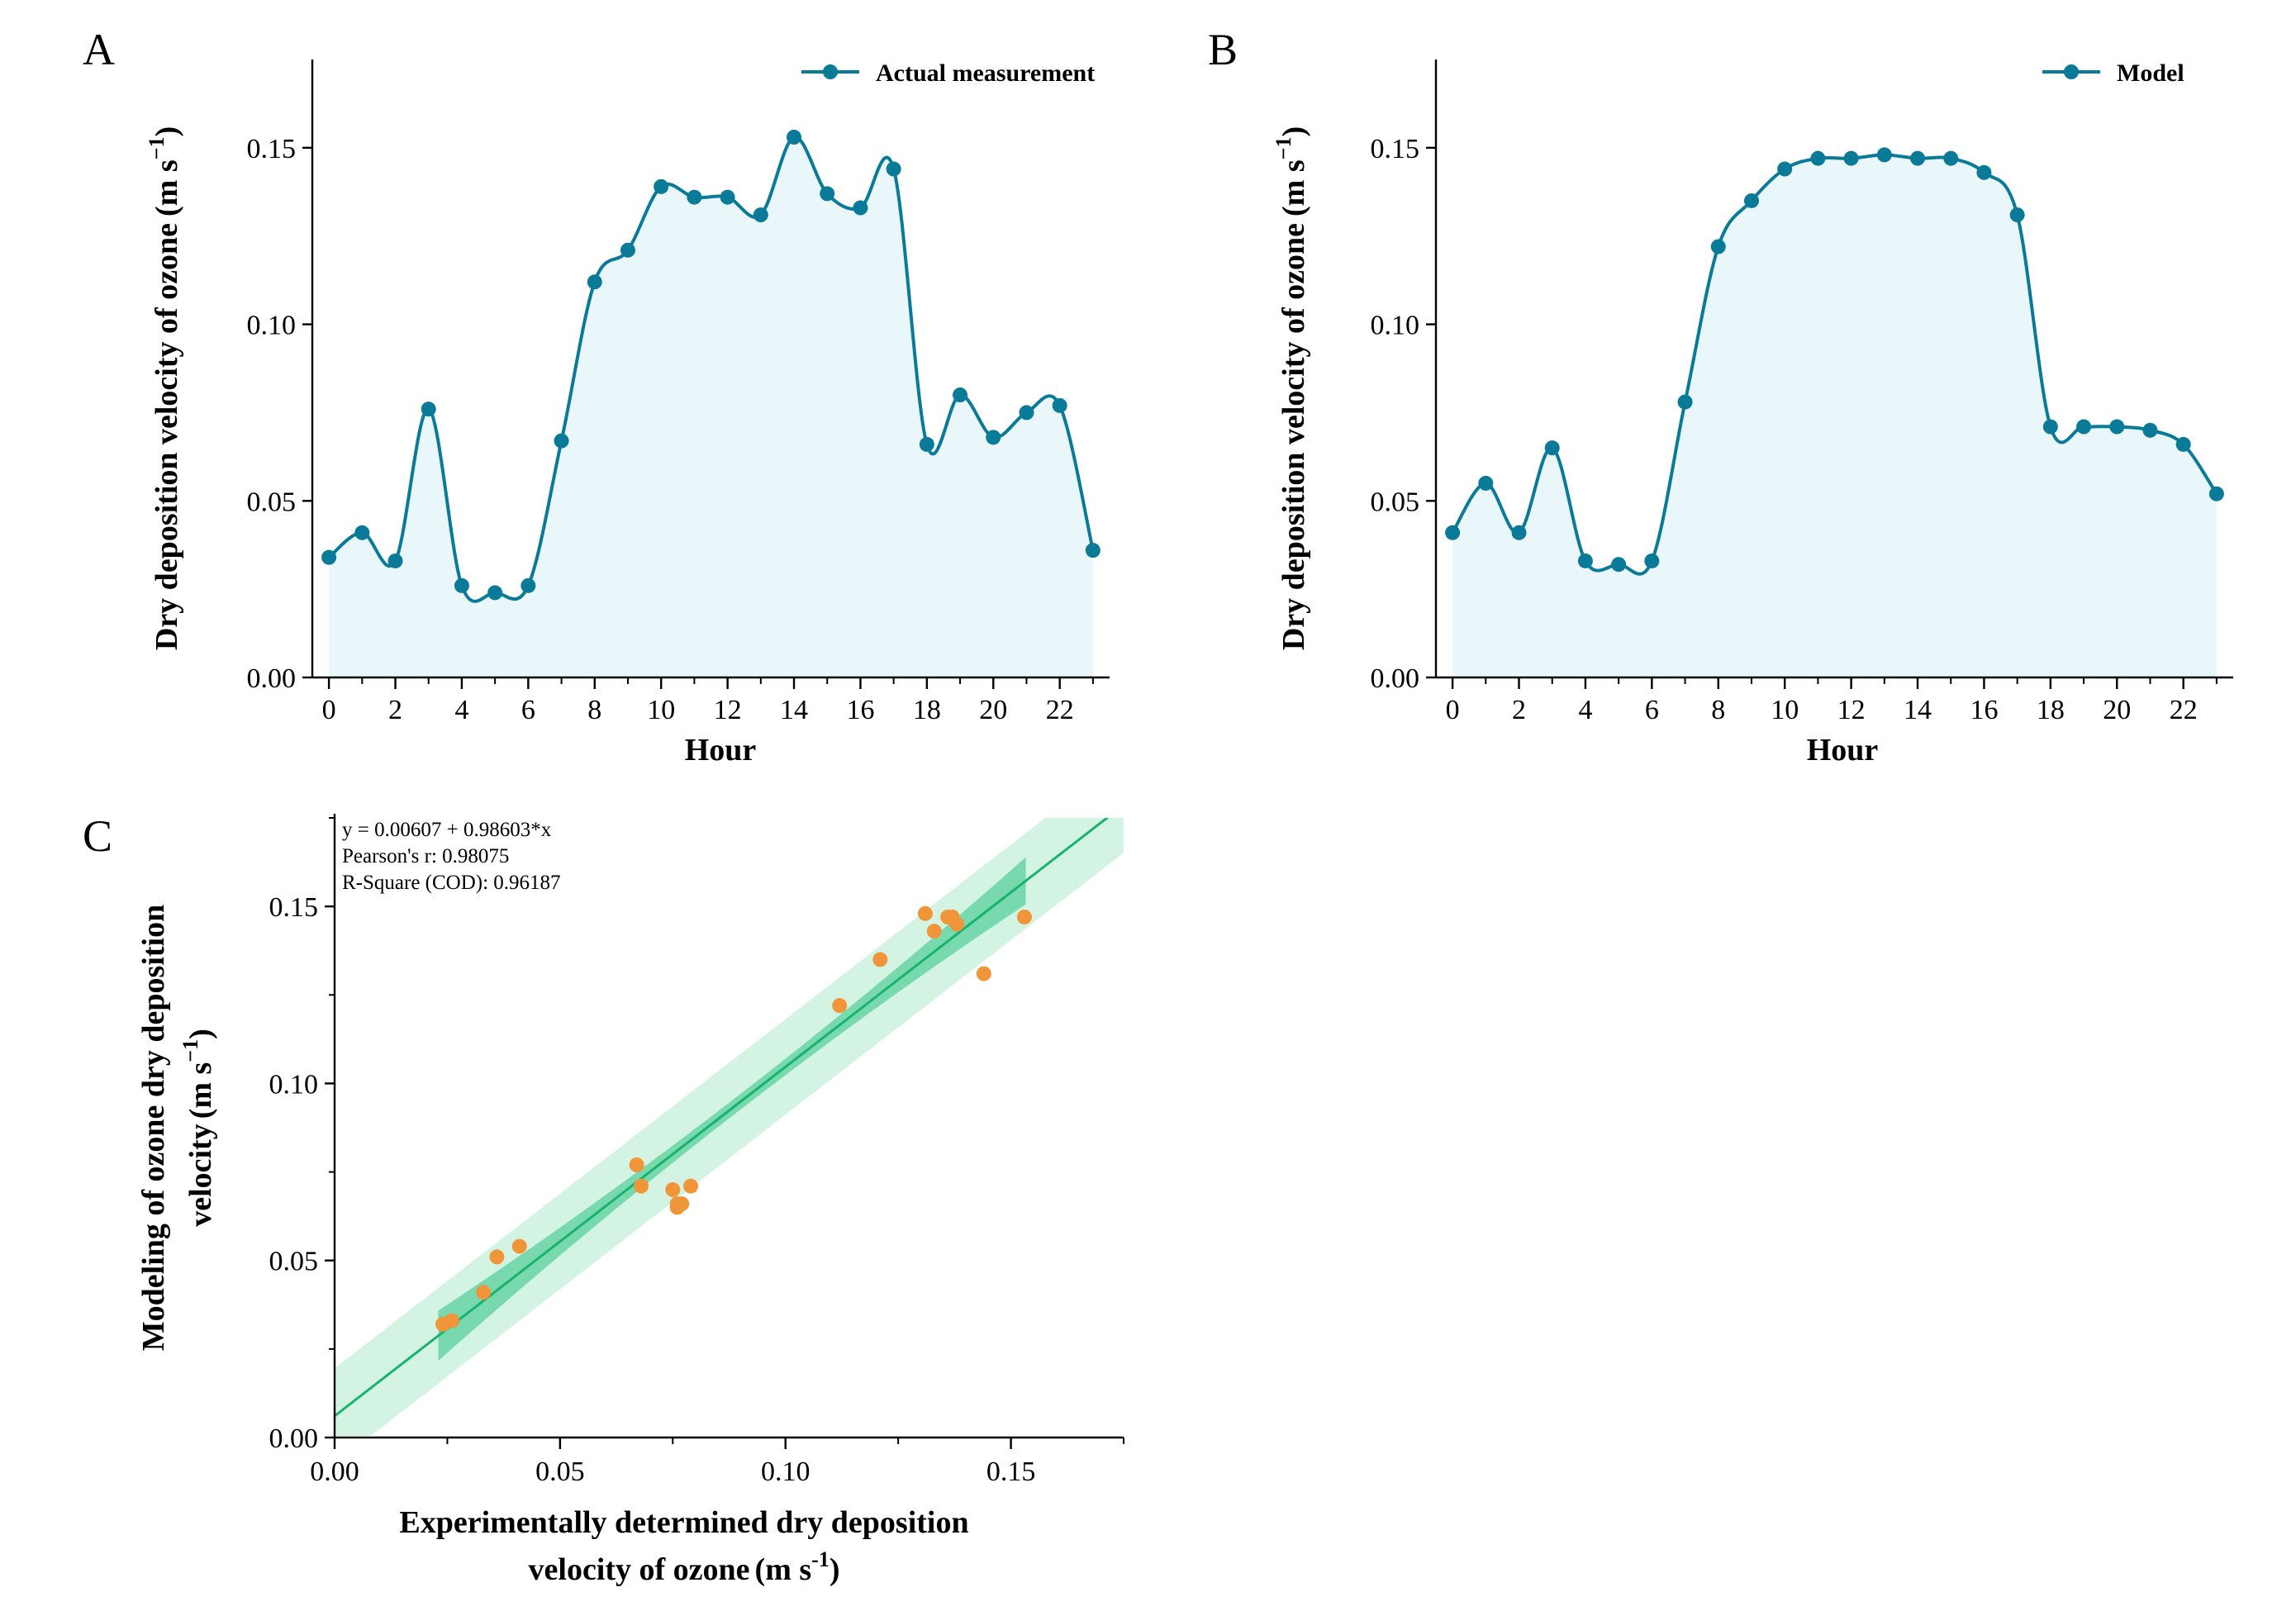  Describe the element at coordinates (1852, 710) in the screenshot. I see `x-tick-label: 12` at that location.